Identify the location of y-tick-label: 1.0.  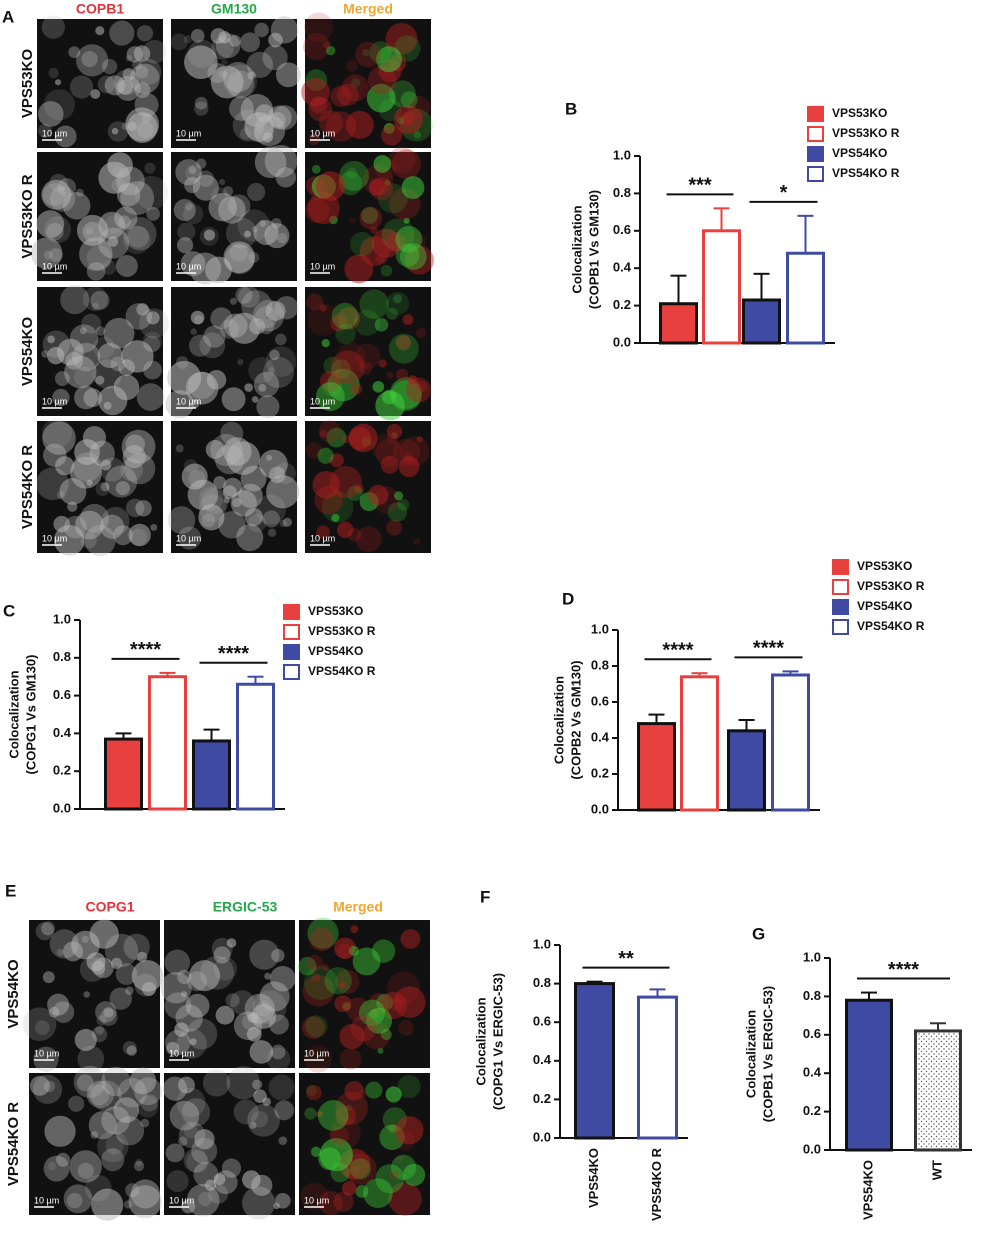
(62, 618).